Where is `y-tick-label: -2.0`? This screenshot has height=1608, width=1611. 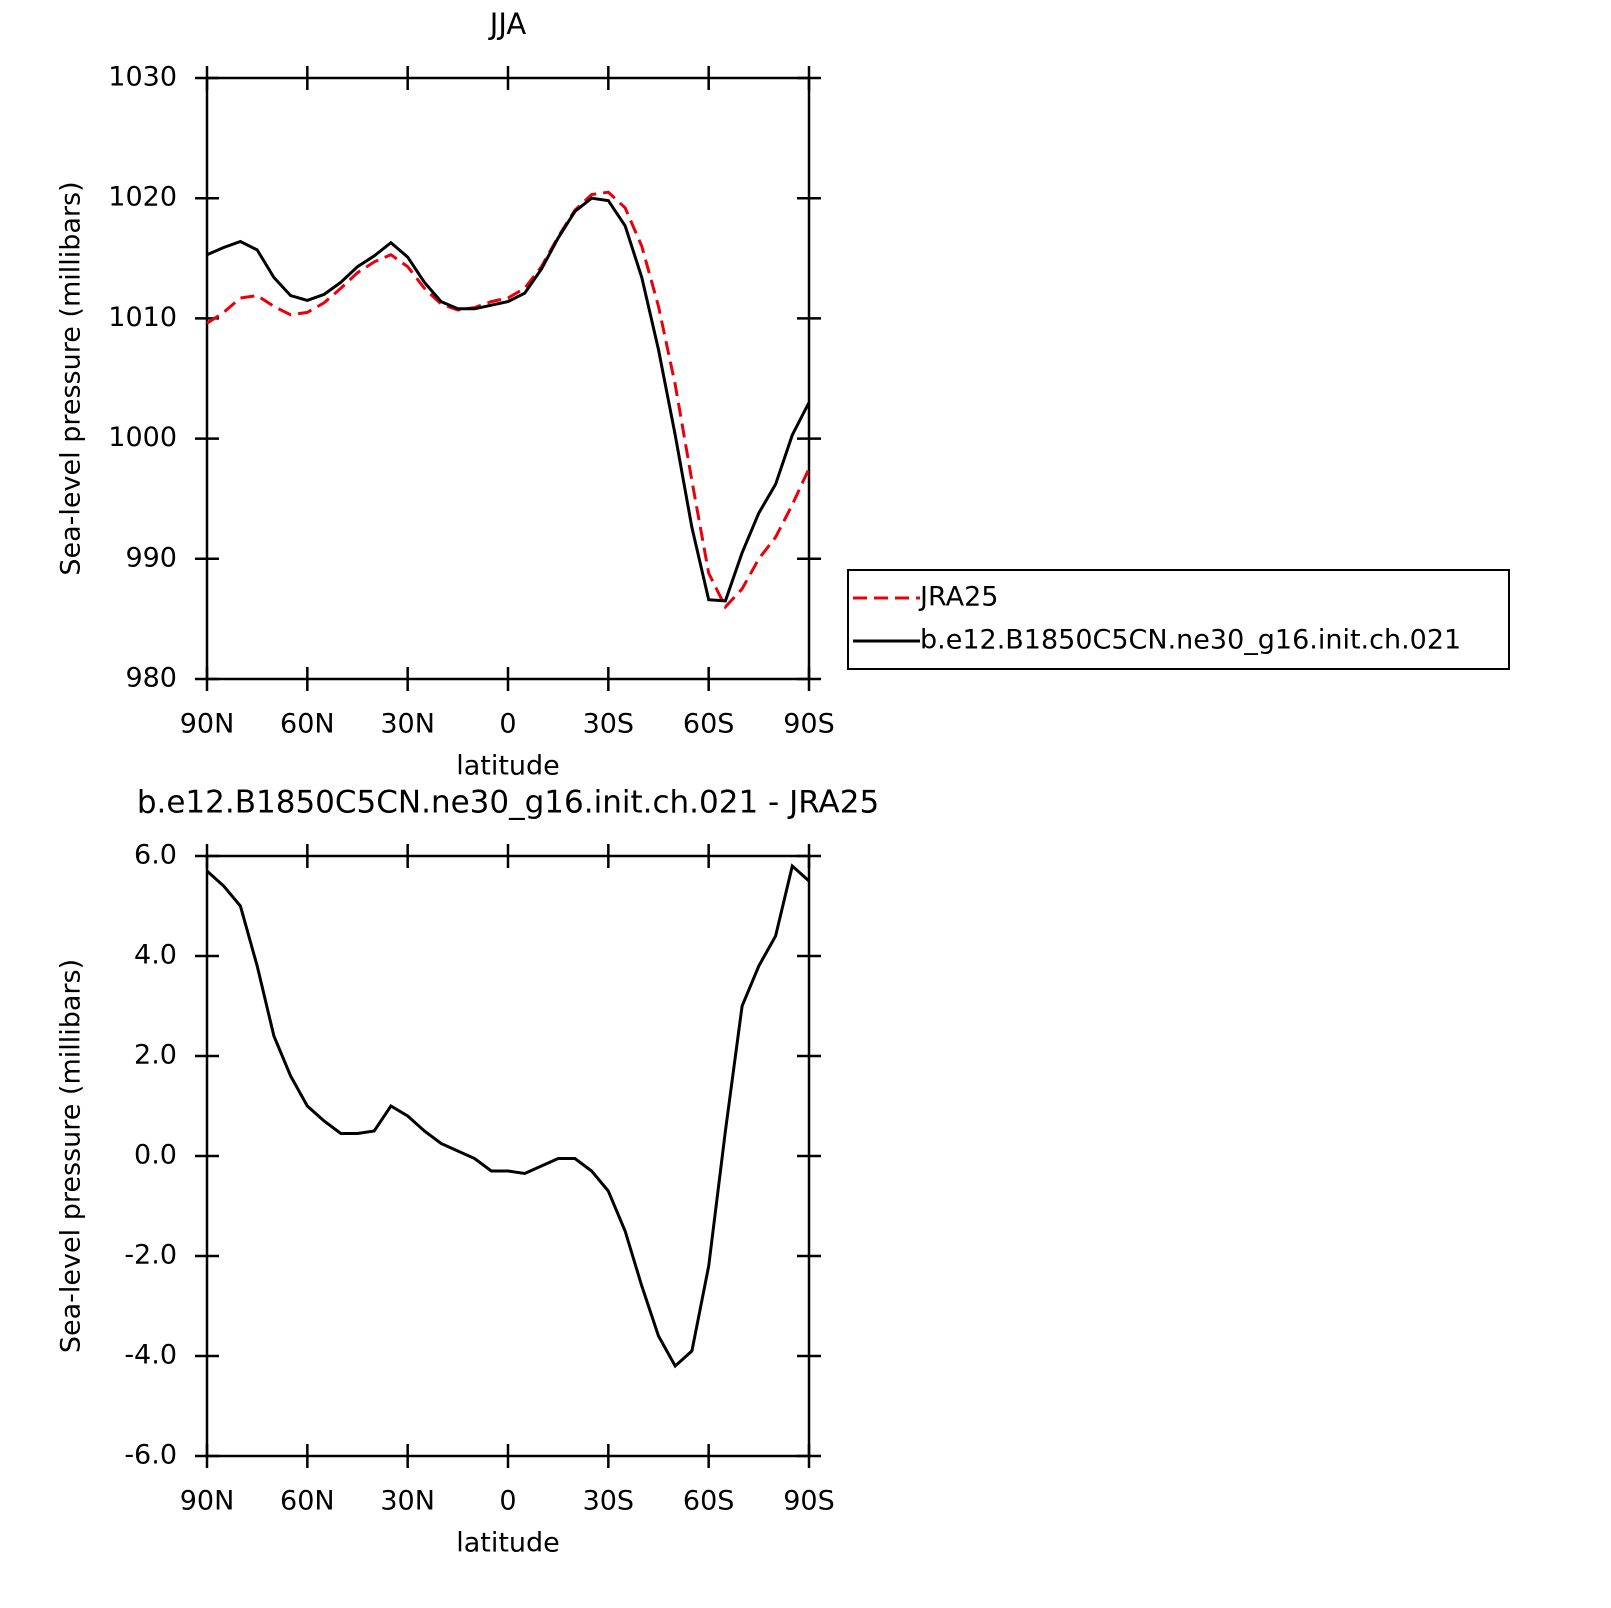
y-tick-label: -2.0 is located at coordinates (150, 1255).